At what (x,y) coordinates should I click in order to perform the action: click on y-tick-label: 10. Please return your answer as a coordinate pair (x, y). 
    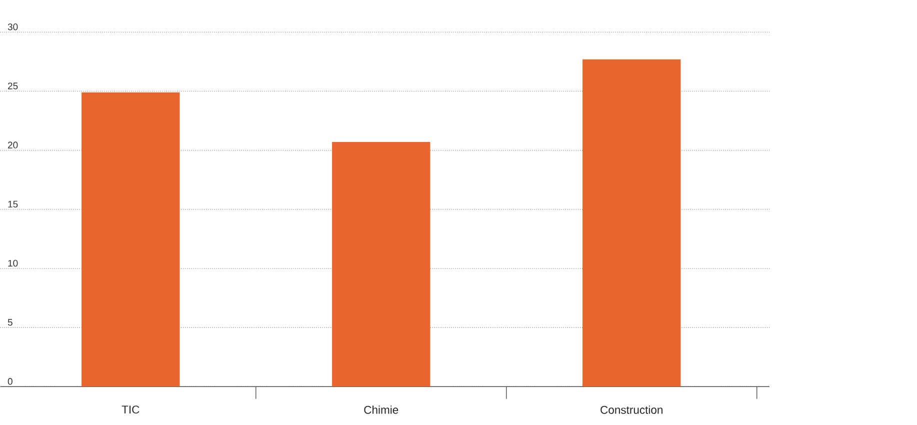
    Looking at the image, I should click on (13, 263).